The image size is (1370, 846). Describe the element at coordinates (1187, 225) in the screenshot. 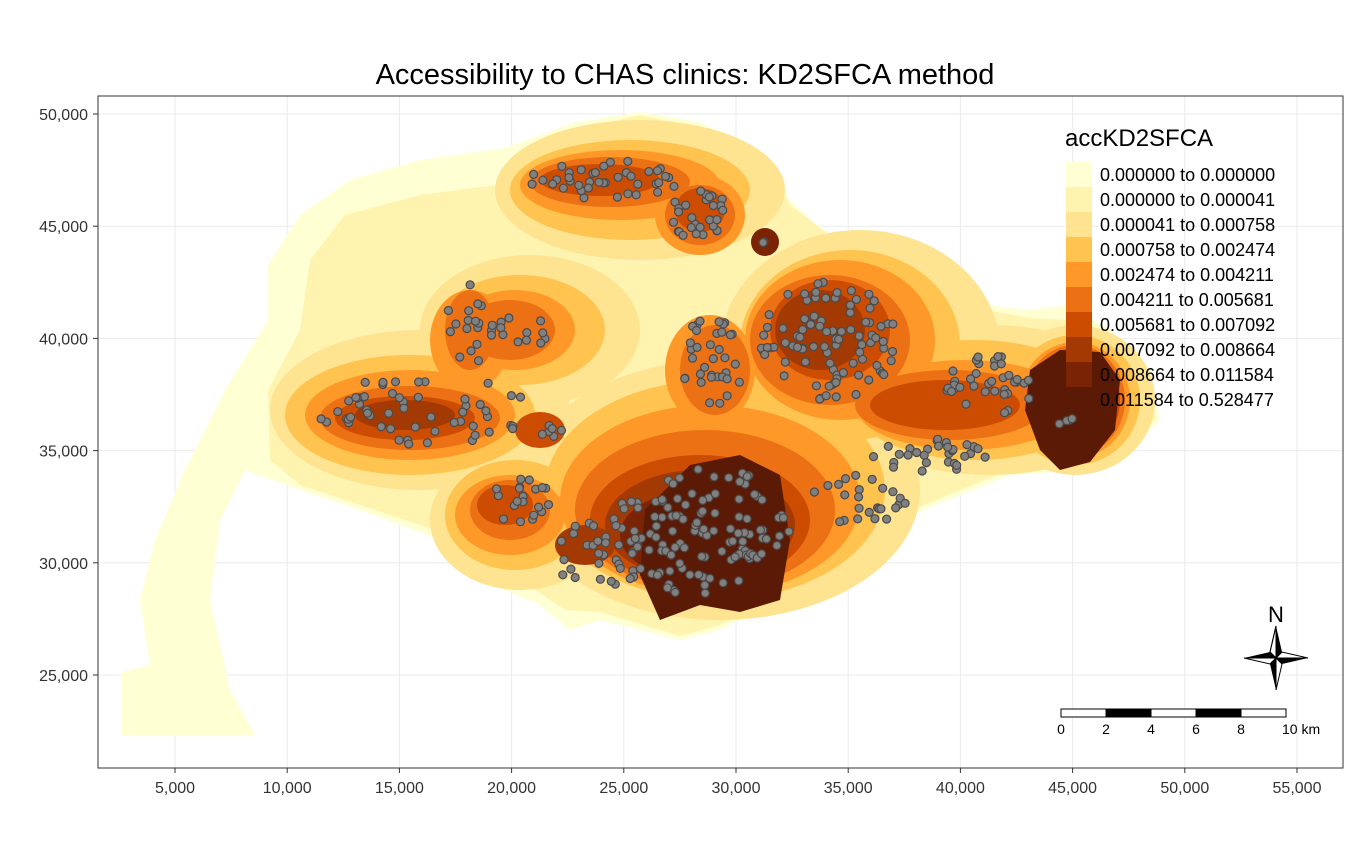

I see `legend-label: 0.000041 to 0.000758` at that location.